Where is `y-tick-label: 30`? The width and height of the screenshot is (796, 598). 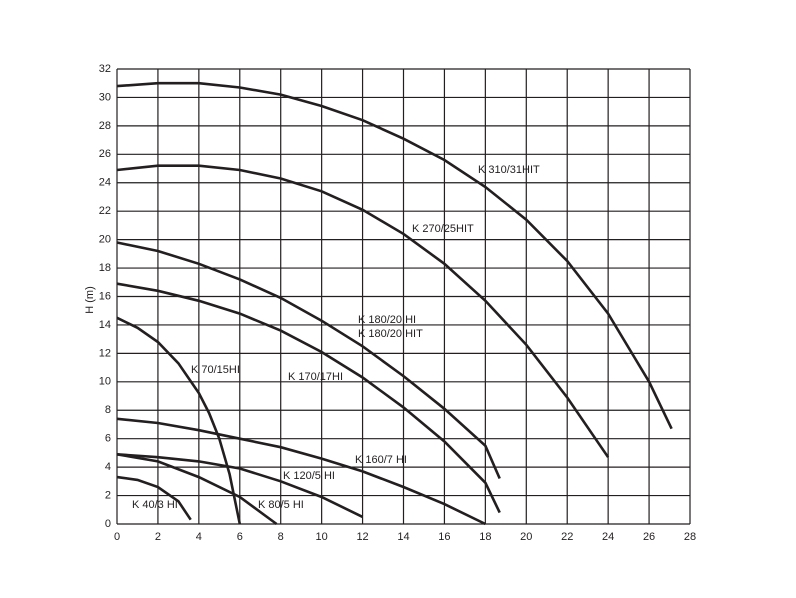
y-tick-label: 30 is located at coordinates (105, 97).